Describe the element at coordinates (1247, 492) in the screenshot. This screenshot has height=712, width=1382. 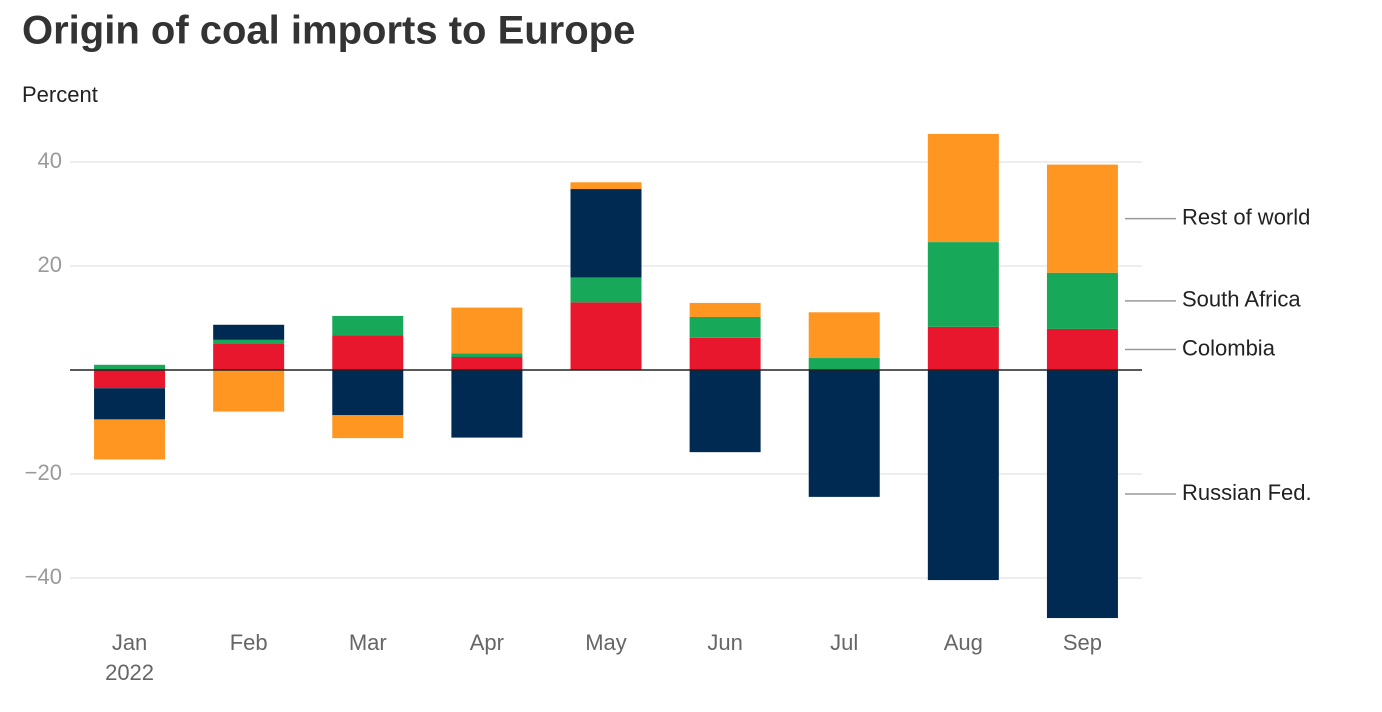
I see `legend-label: Russian Fed.` at that location.